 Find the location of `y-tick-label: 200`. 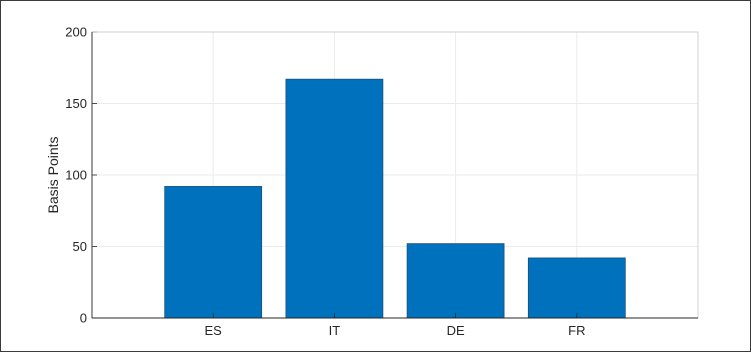

y-tick-label: 200 is located at coordinates (76, 32).